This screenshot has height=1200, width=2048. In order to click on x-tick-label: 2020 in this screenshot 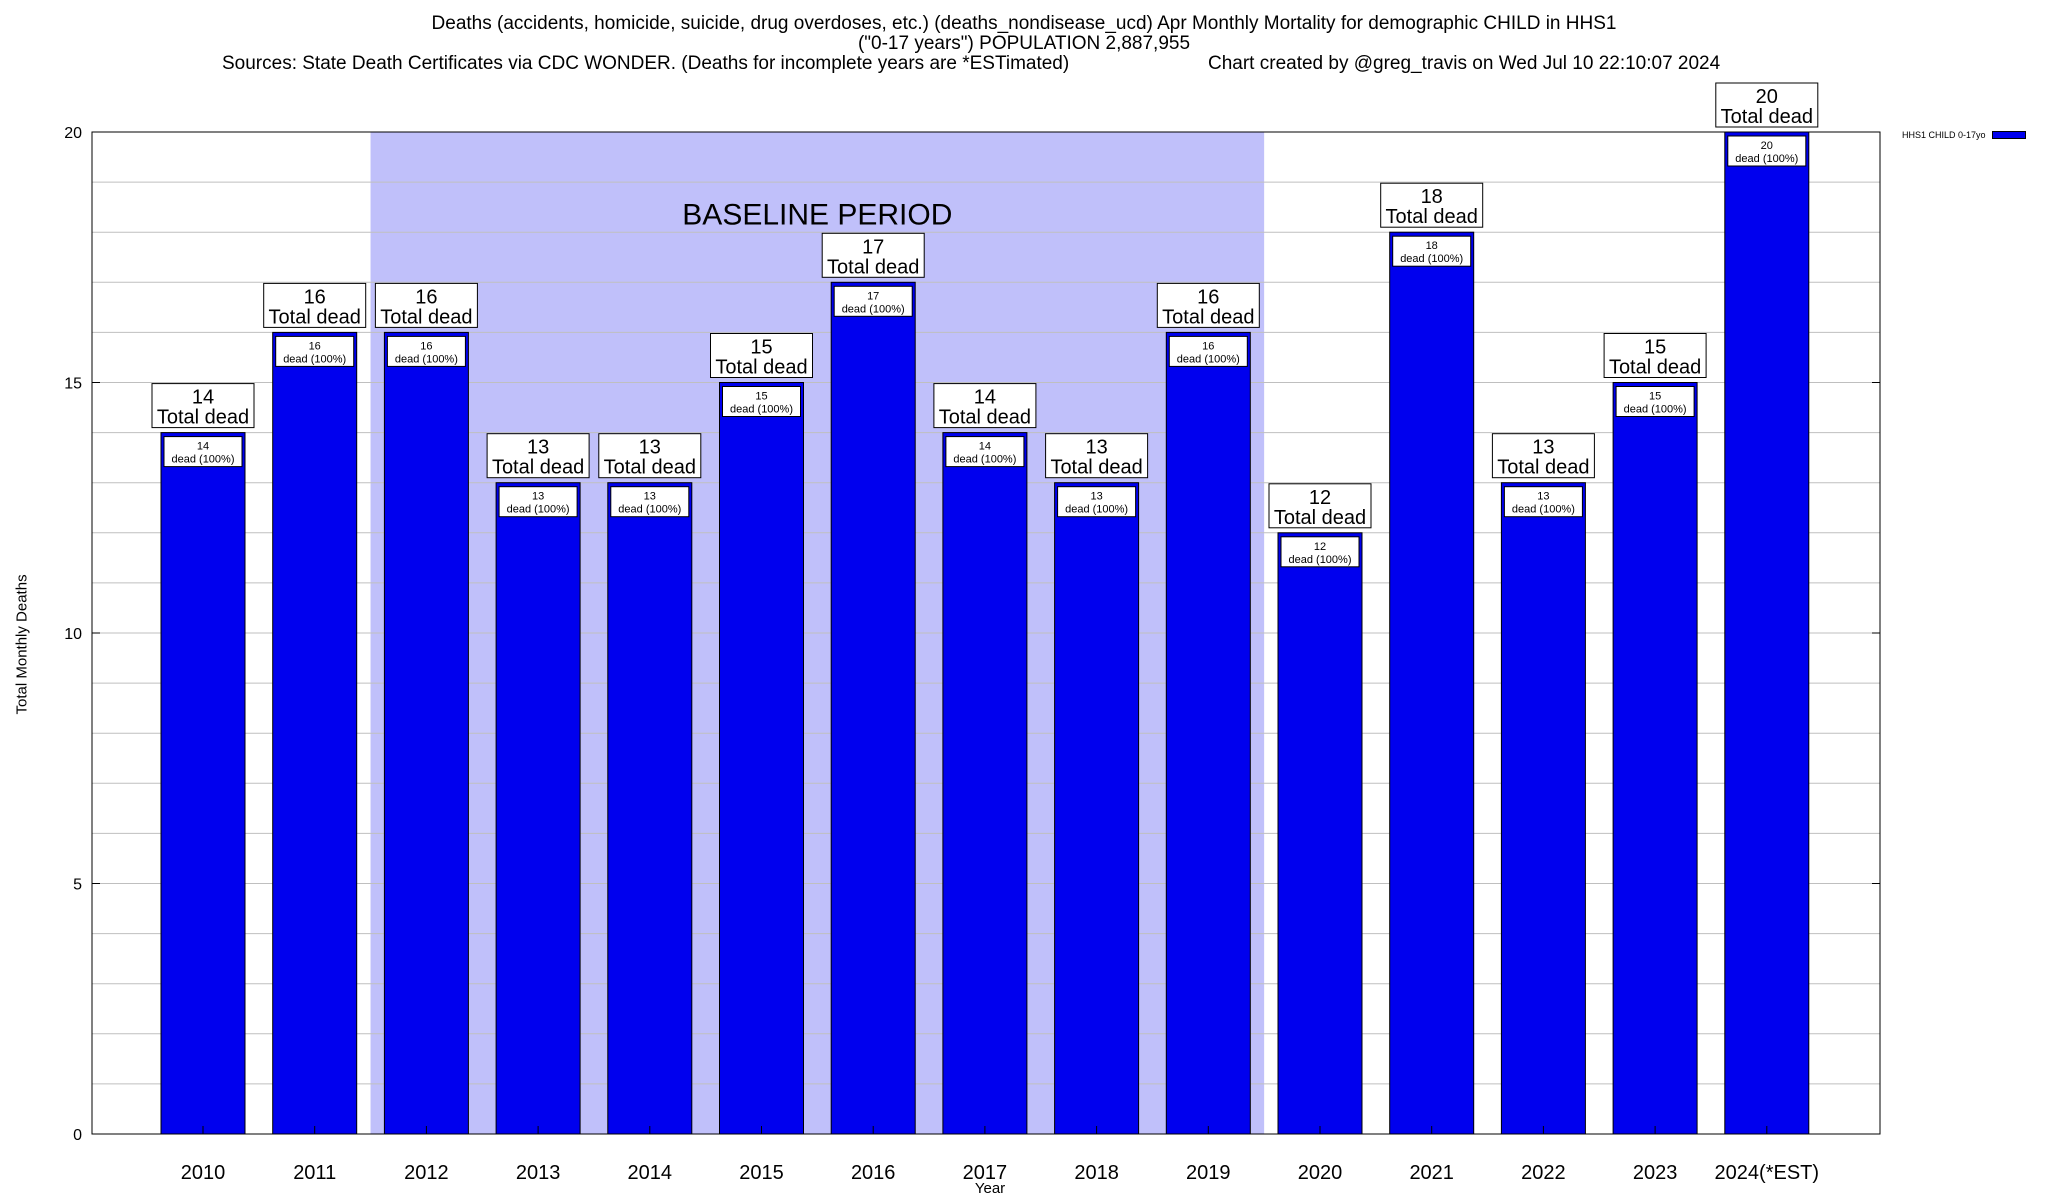, I will do `click(1320, 1173)`.